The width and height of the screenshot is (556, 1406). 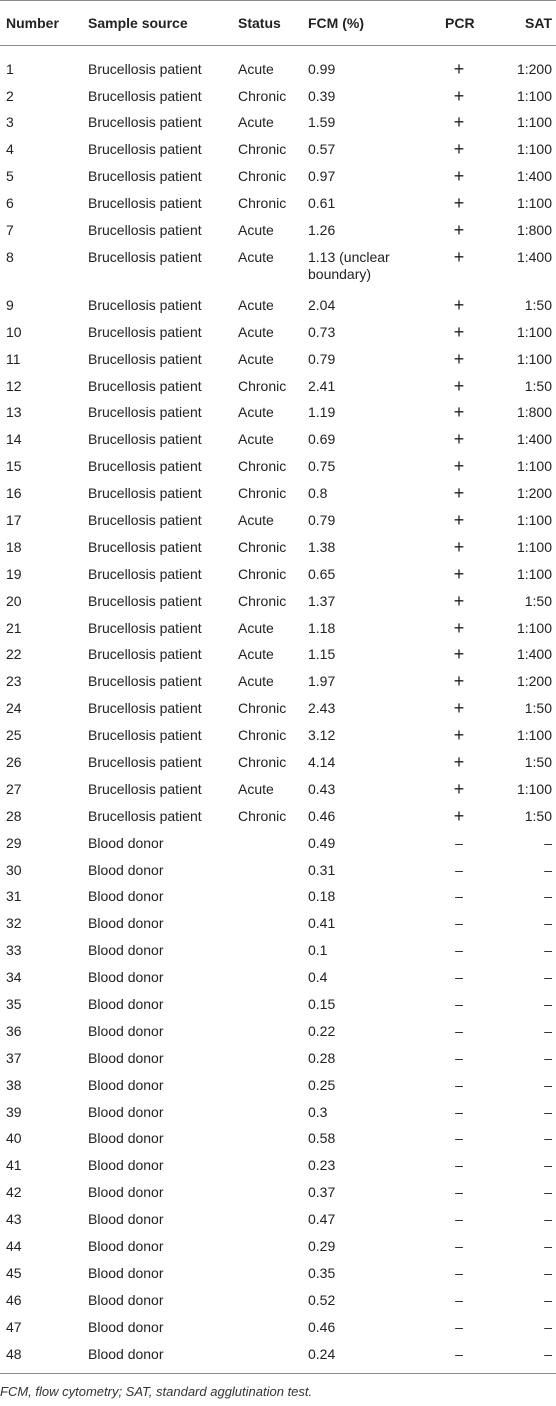 What do you see at coordinates (278, 412) in the screenshot?
I see `table-row: 13 Brucellosis patient Acute 1.19 +1:800` at bounding box center [278, 412].